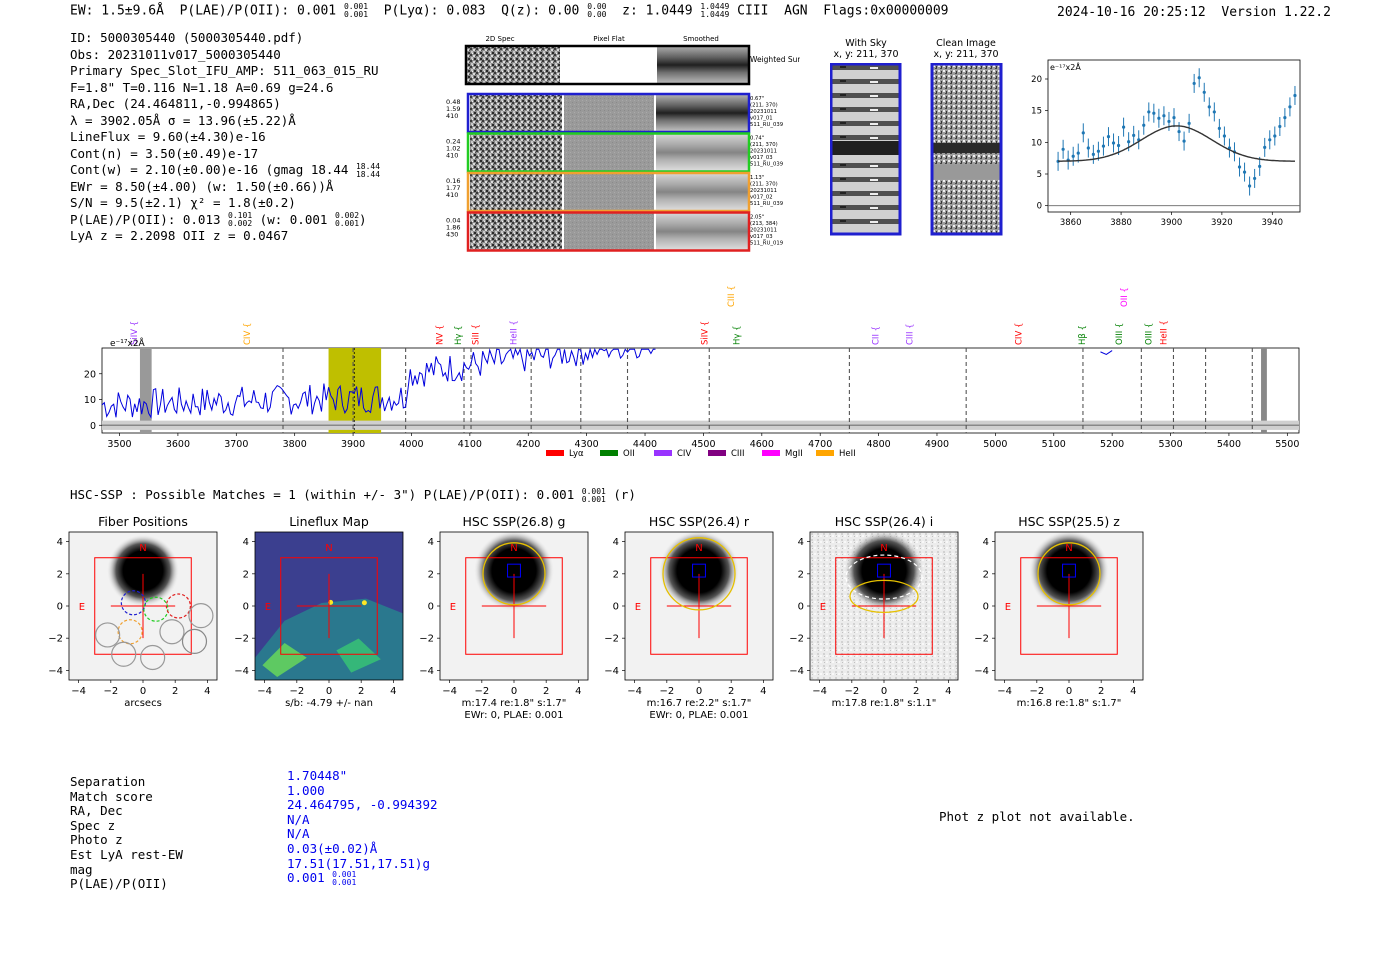 The height and width of the screenshot is (953, 1400). What do you see at coordinates (1069, 703) in the screenshot?
I see `hsc-caption-1: m:16.8 re:1.8" s:1.7"` at bounding box center [1069, 703].